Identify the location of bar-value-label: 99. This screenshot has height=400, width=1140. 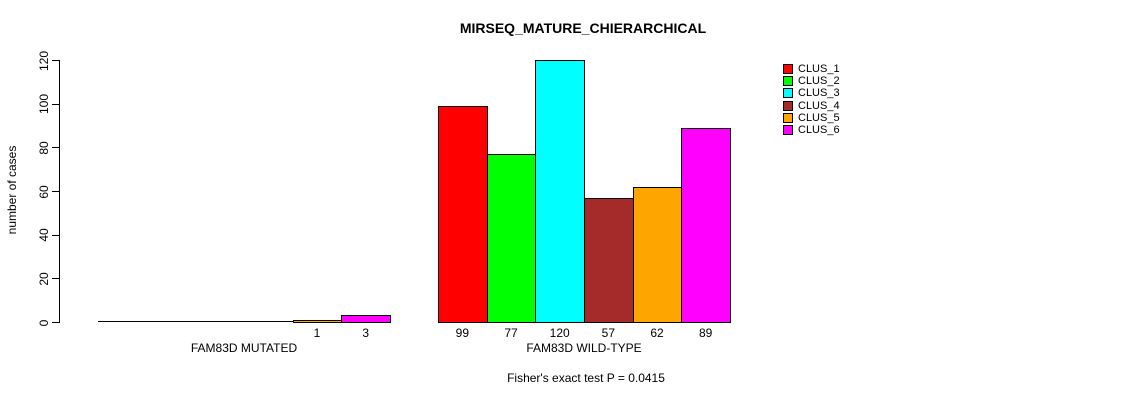
(462, 333).